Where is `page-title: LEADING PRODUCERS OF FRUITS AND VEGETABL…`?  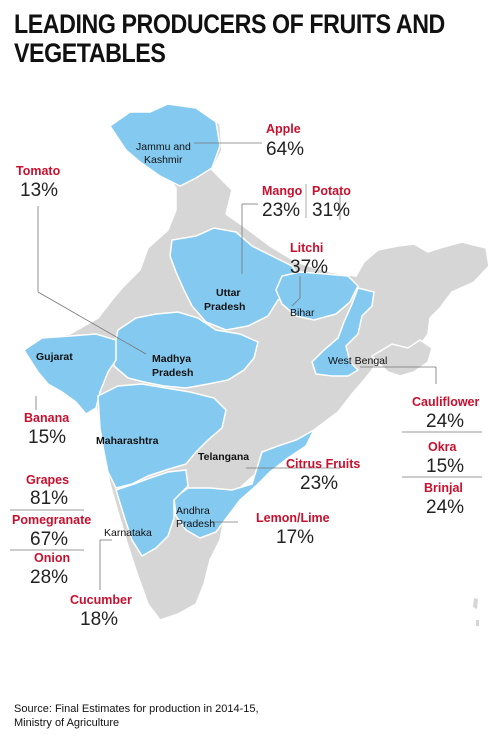 page-title: LEADING PRODUCERS OF FRUITS AND VEGETABL… is located at coordinates (229, 38).